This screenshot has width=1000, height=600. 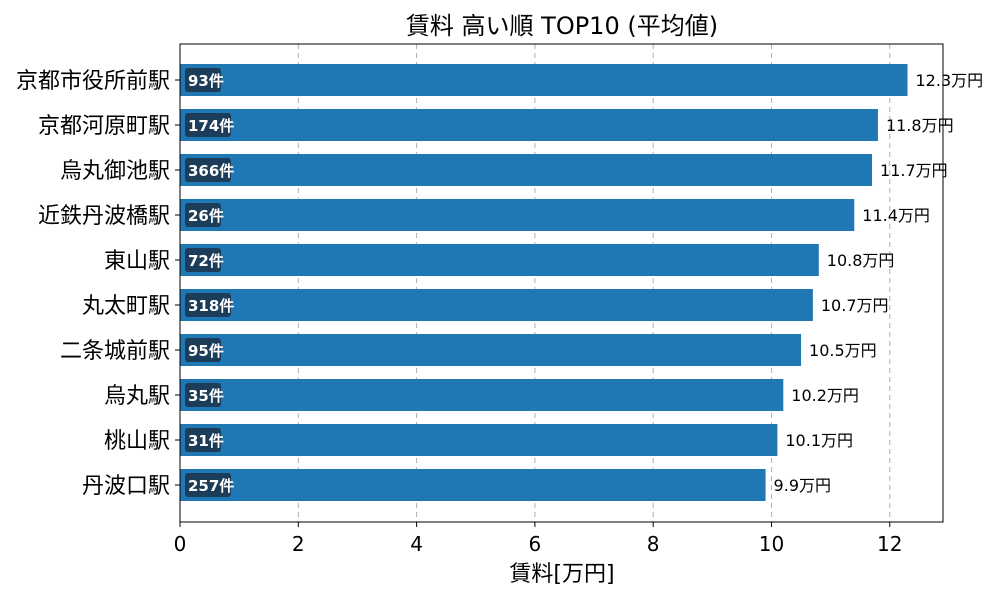 What do you see at coordinates (819, 440) in the screenshot?
I see `value-label: 10.1万円` at bounding box center [819, 440].